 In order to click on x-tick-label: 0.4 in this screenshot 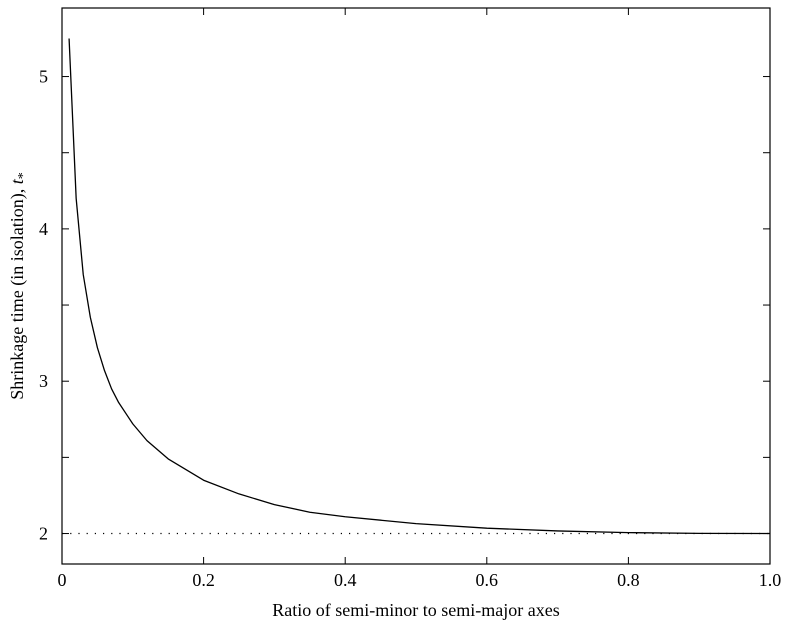, I will do `click(345, 580)`.